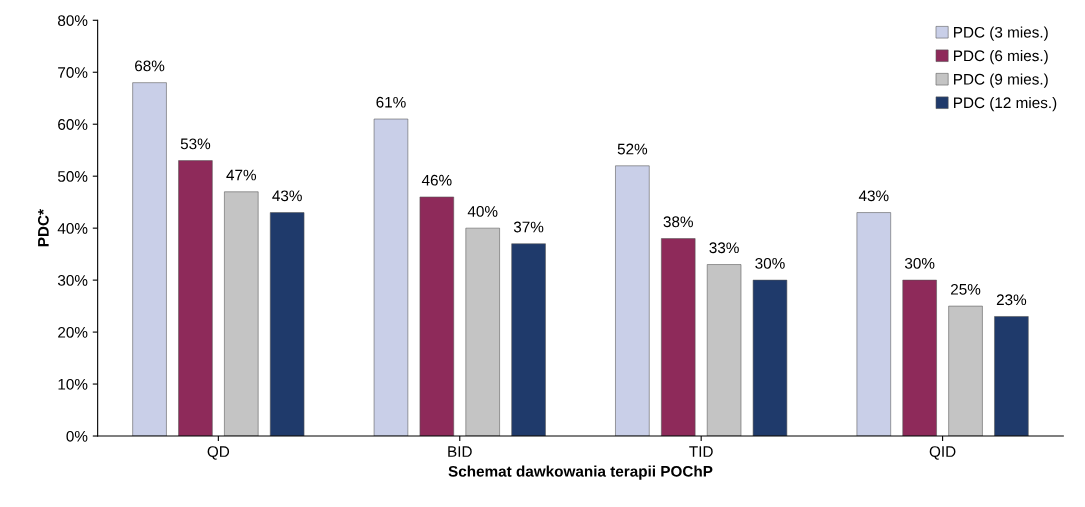  I want to click on y-tick-label: 10%, so click(73, 384).